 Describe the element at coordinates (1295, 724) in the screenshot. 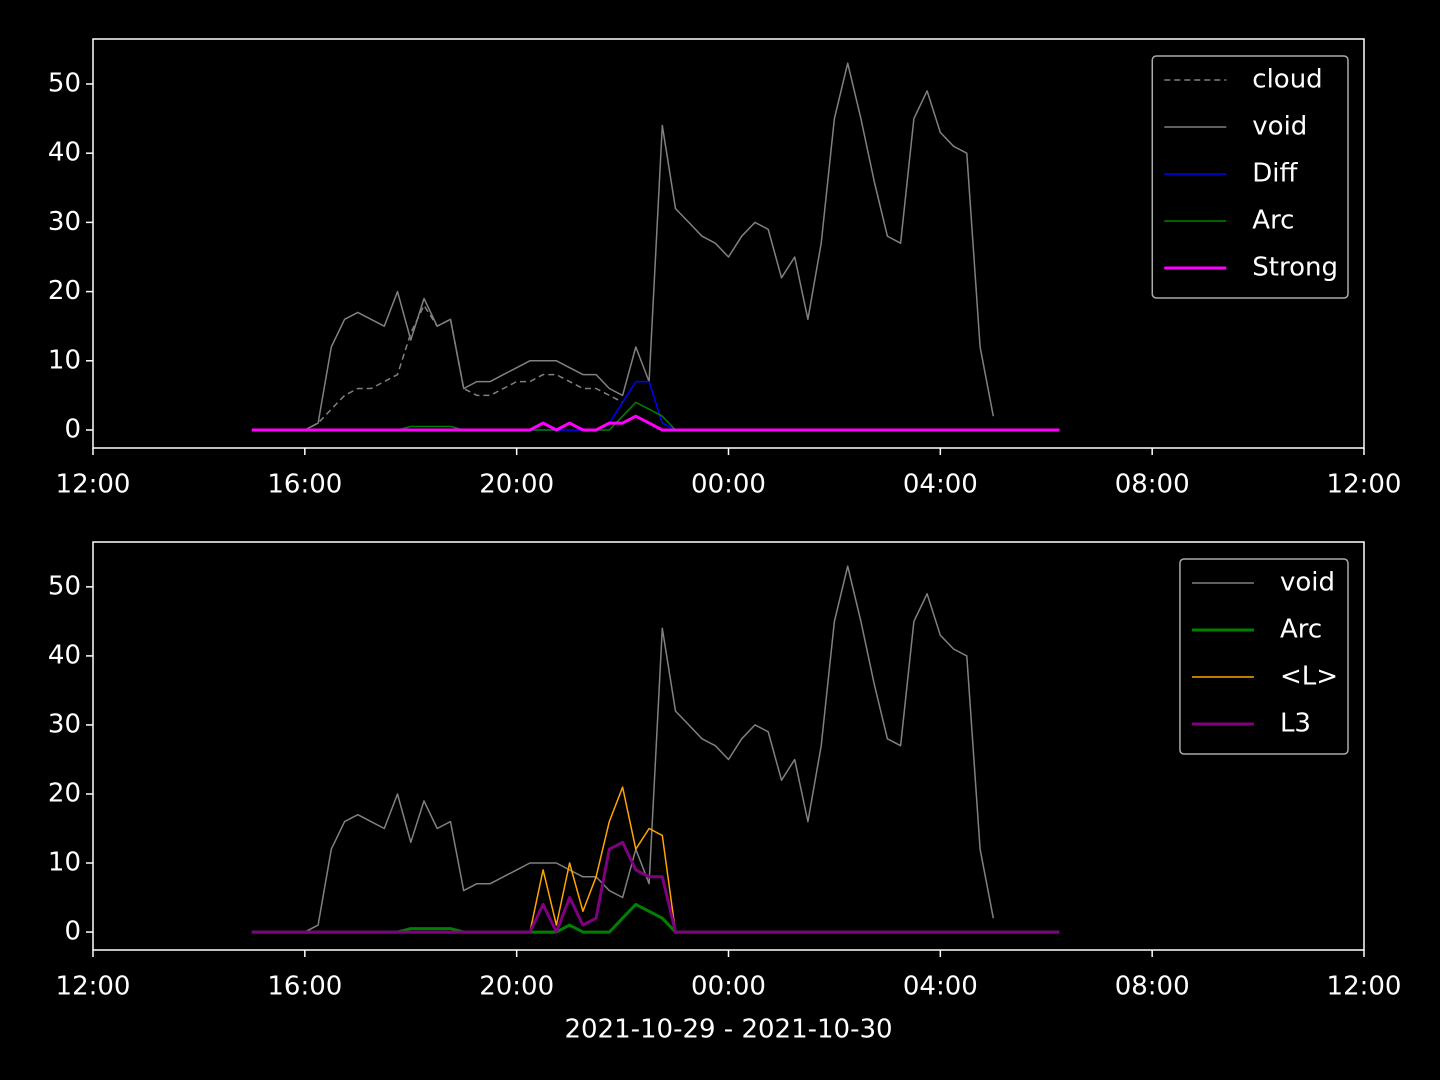

I see `legend-label: L3` at that location.